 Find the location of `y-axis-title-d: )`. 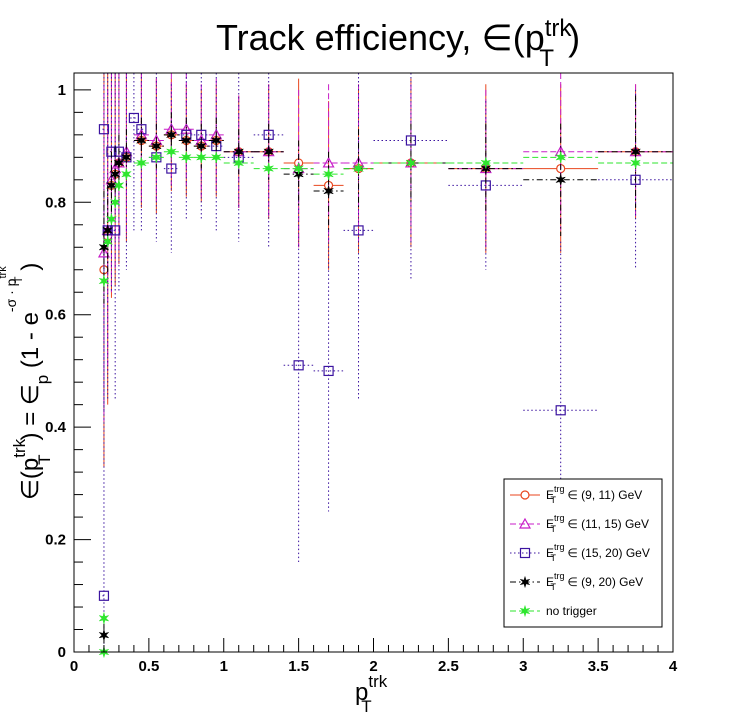

y-axis-title-d: ) is located at coordinates (30, 267).